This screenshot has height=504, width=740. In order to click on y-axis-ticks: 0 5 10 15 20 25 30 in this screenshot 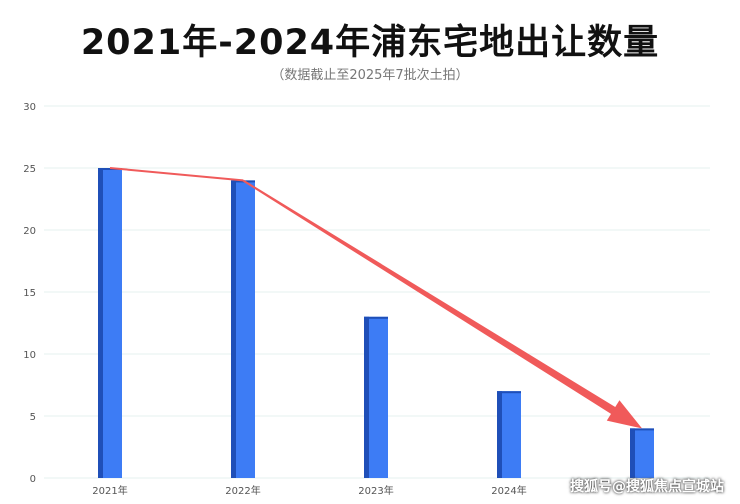, I will do `click(29, 293)`.